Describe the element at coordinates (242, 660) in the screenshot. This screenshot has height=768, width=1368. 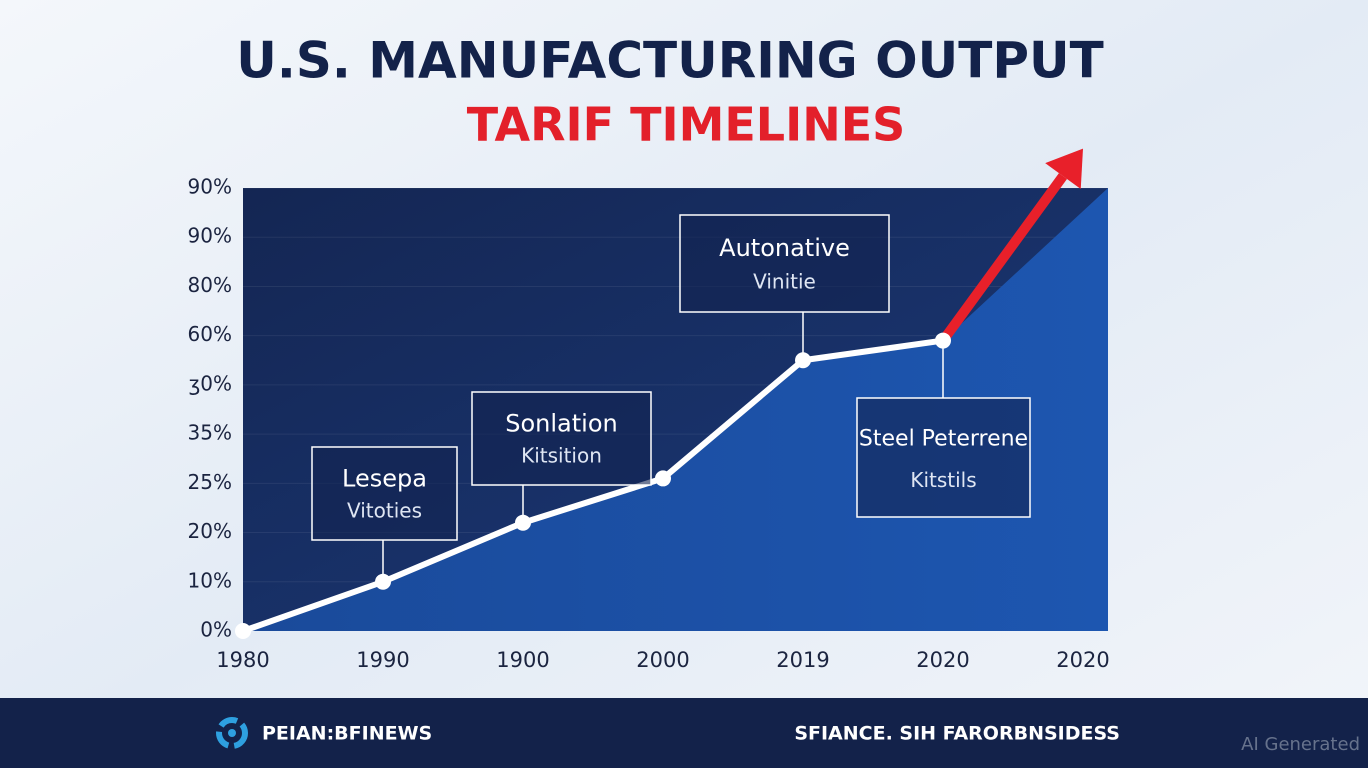
I see `x-tick-label: 1980` at that location.